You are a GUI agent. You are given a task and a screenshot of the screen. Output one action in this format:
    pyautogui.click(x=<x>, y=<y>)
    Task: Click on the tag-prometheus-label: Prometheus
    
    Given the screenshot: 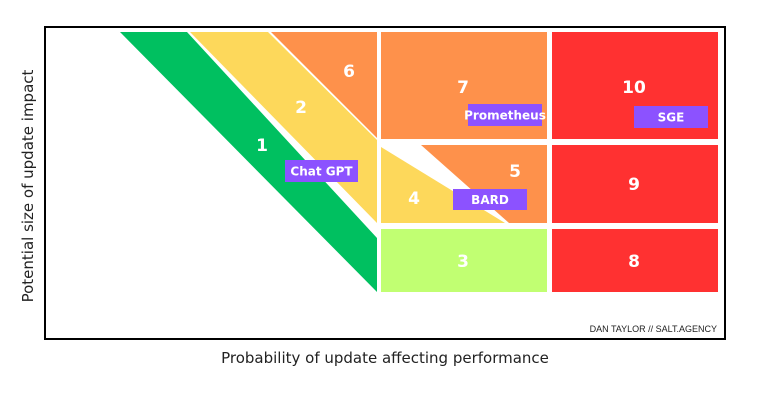 What is the action you would take?
    pyautogui.click(x=505, y=116)
    